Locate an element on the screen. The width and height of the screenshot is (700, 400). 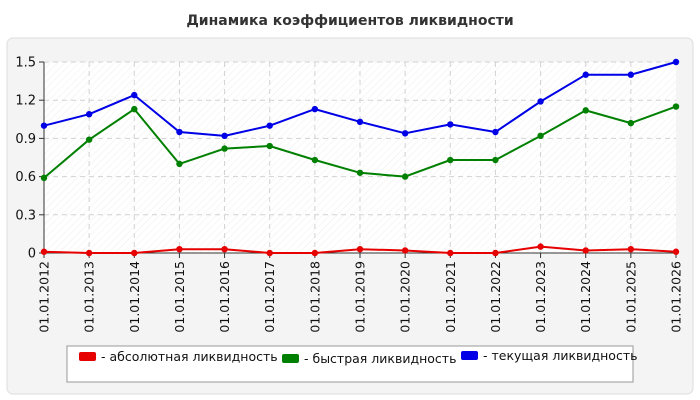
y-tick-label: 0.3 is located at coordinates (25, 215).